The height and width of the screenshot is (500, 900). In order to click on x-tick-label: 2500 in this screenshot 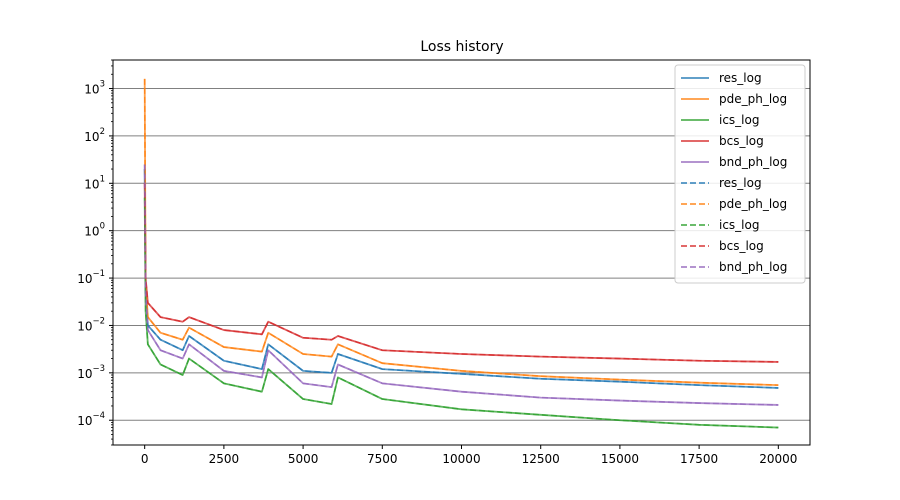, I will do `click(224, 459)`.